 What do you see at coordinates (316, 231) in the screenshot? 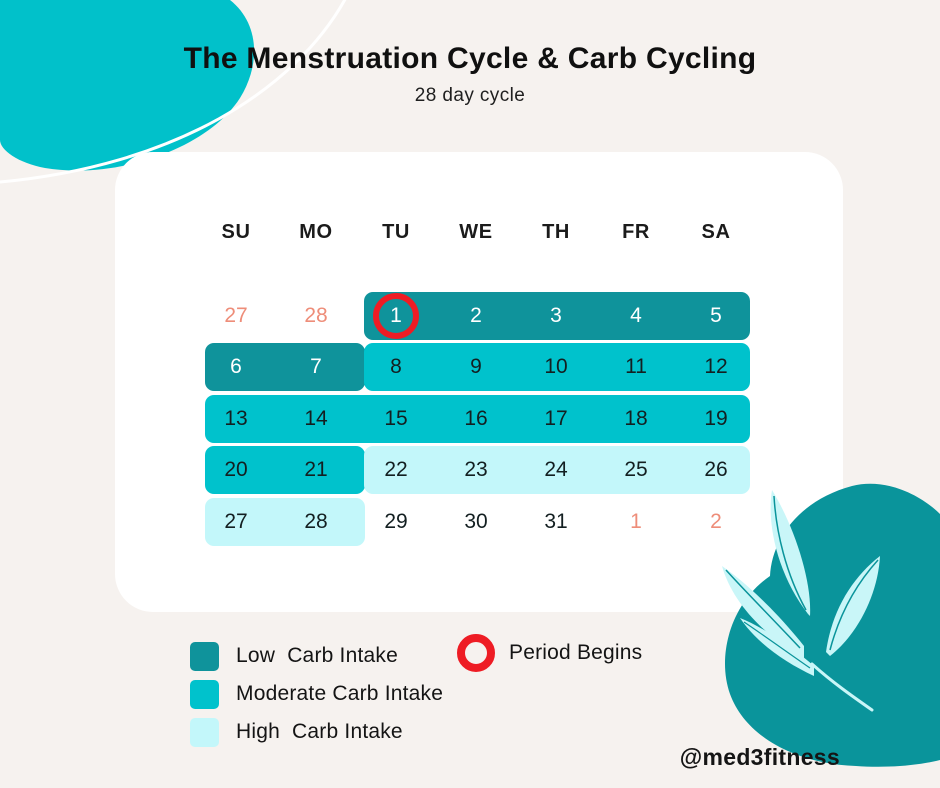
I see `day-header-mo: MO` at bounding box center [316, 231].